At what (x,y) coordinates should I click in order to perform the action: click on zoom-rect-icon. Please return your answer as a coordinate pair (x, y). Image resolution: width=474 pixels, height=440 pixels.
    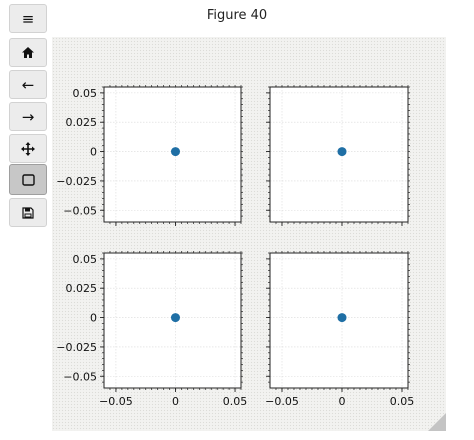
    Looking at the image, I should click on (28, 179).